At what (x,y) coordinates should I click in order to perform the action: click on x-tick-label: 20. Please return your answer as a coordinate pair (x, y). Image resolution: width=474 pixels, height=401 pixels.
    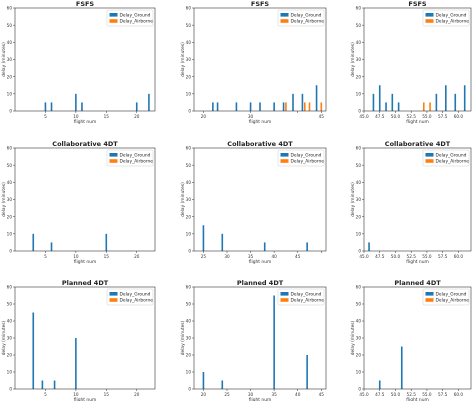
    Looking at the image, I should click on (137, 394).